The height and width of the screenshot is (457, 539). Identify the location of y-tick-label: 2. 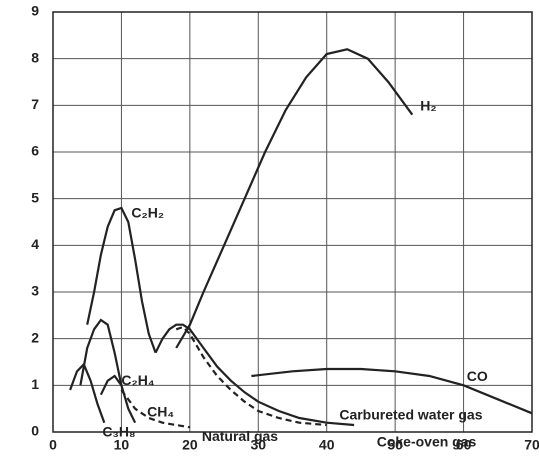
(35, 337).